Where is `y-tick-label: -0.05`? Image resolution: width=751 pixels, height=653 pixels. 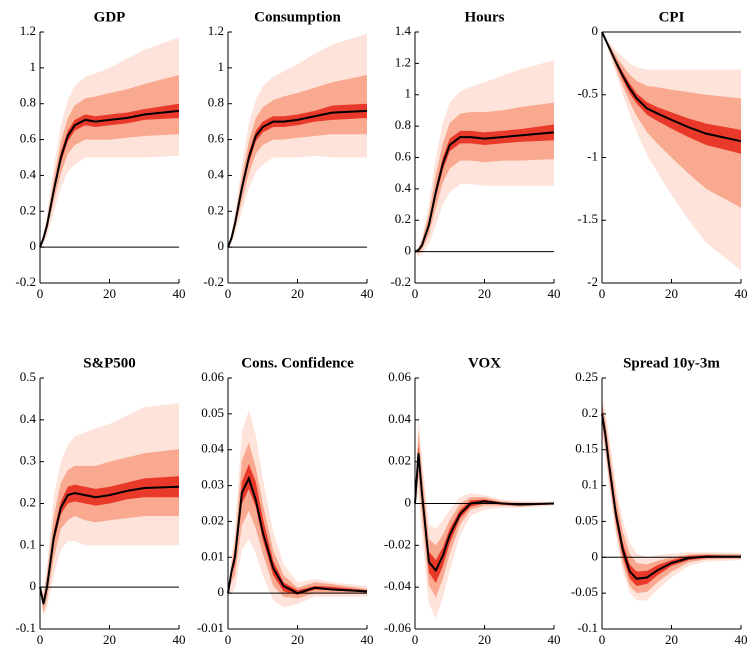
y-tick-label: -0.05 is located at coordinates (584, 591).